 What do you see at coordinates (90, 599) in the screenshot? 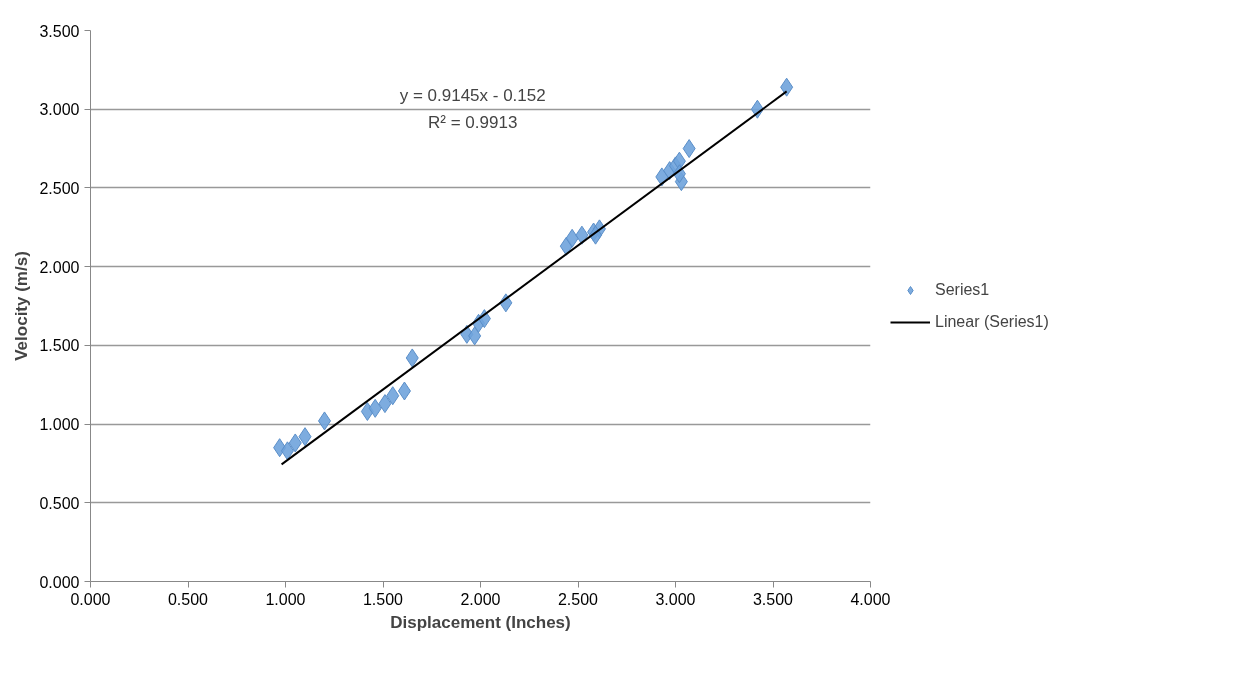
I see `x-tick-label: 0.000` at bounding box center [90, 599].